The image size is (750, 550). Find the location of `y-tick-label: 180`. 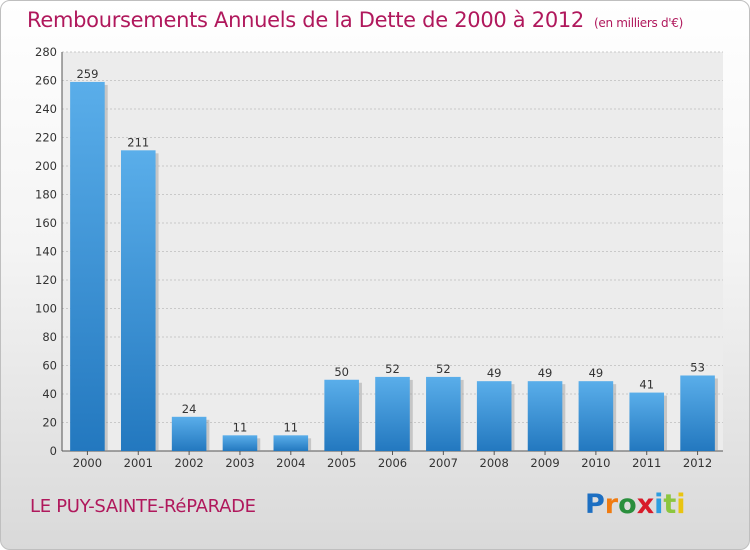

y-tick-label: 180 is located at coordinates (46, 195).